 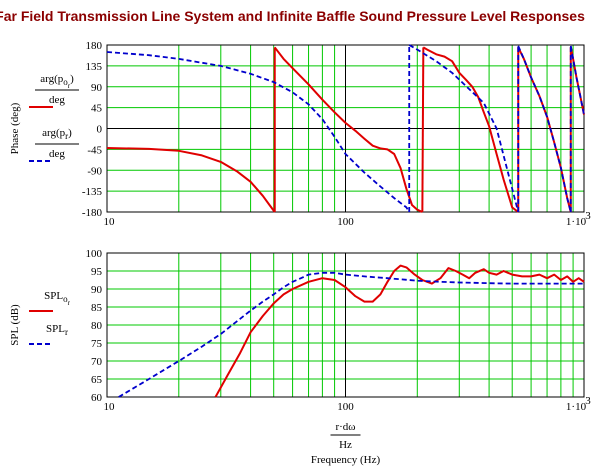 What do you see at coordinates (346, 460) in the screenshot?
I see `x-axis-caption: Frequency (Hz)` at bounding box center [346, 460].